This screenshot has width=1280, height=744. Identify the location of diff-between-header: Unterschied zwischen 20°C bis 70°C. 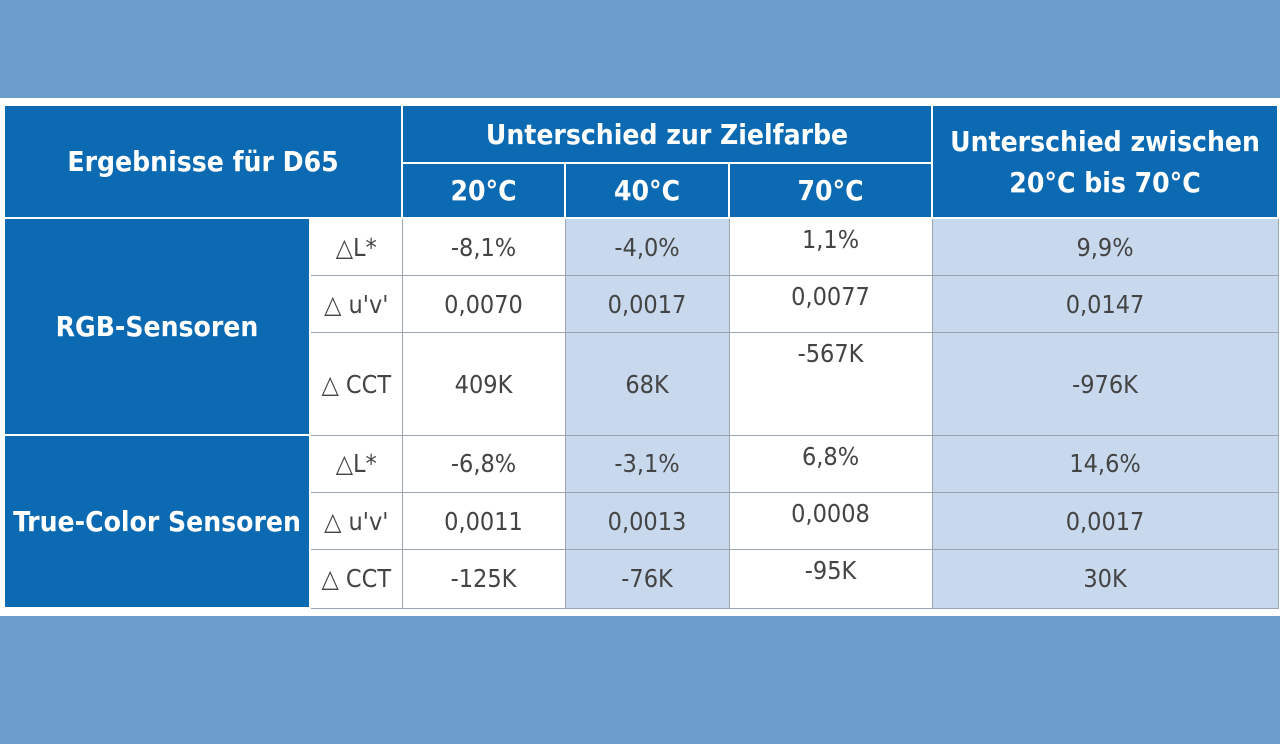
(1105, 161).